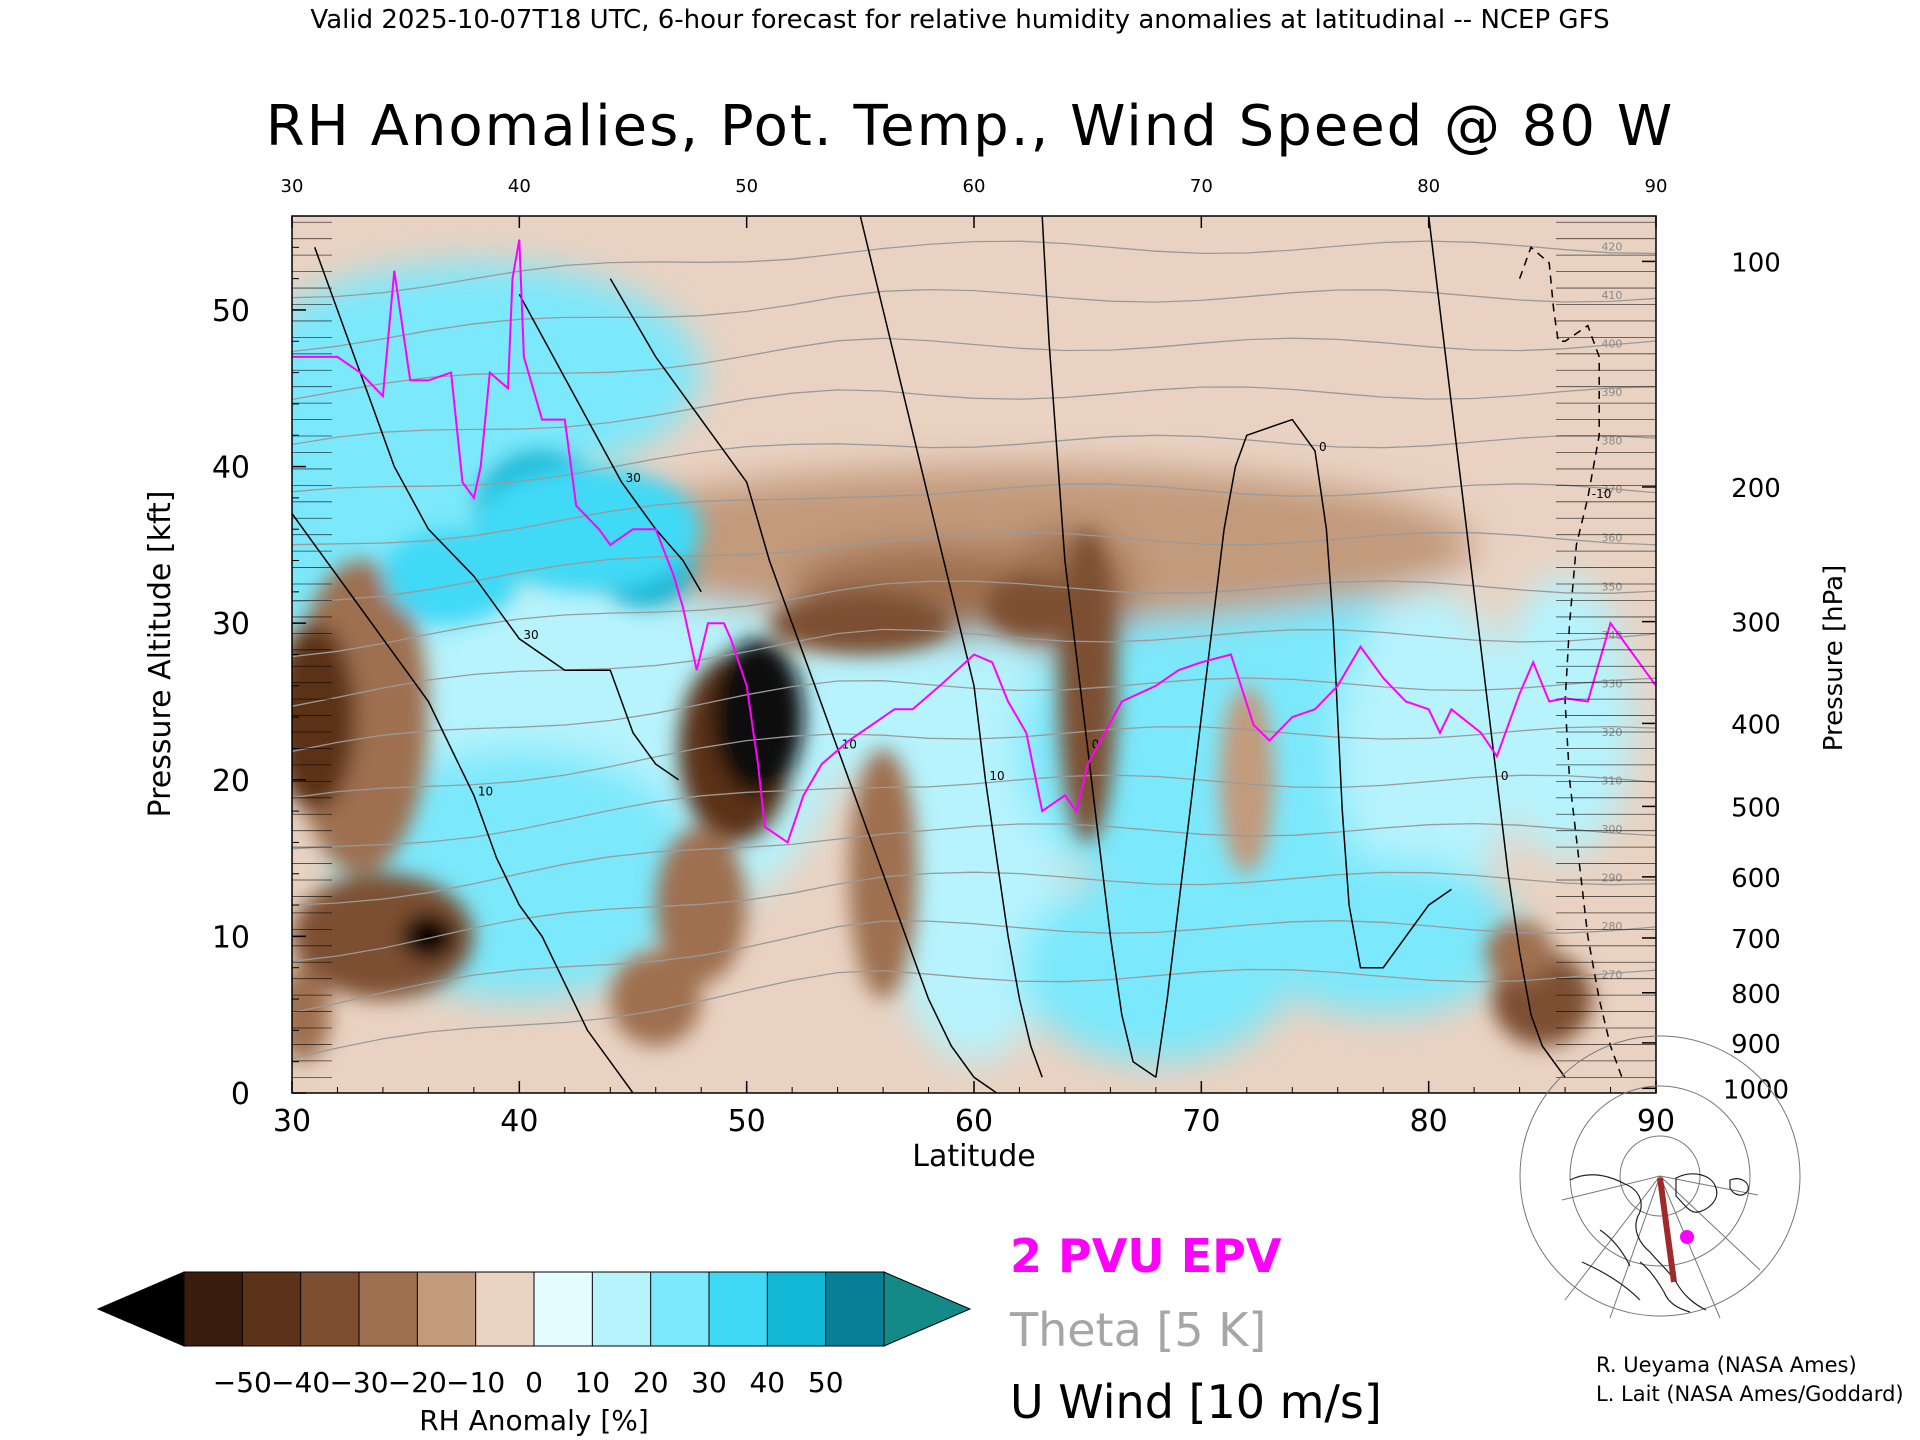 Image resolution: width=1920 pixels, height=1440 pixels. I want to click on theta-label: 360, so click(1611, 538).